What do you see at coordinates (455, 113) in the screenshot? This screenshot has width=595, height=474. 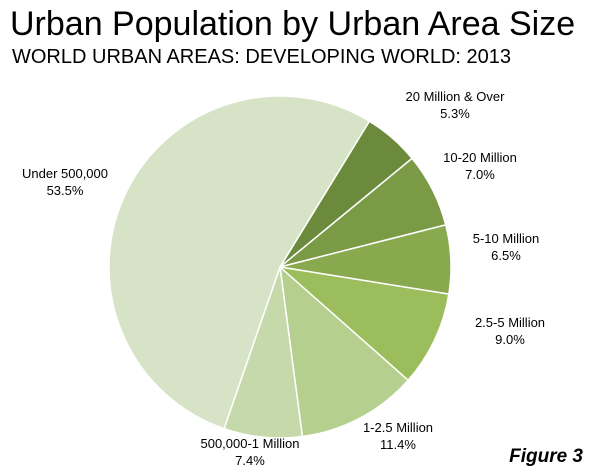 I see `slice-value-label: 5.3%` at bounding box center [455, 113].